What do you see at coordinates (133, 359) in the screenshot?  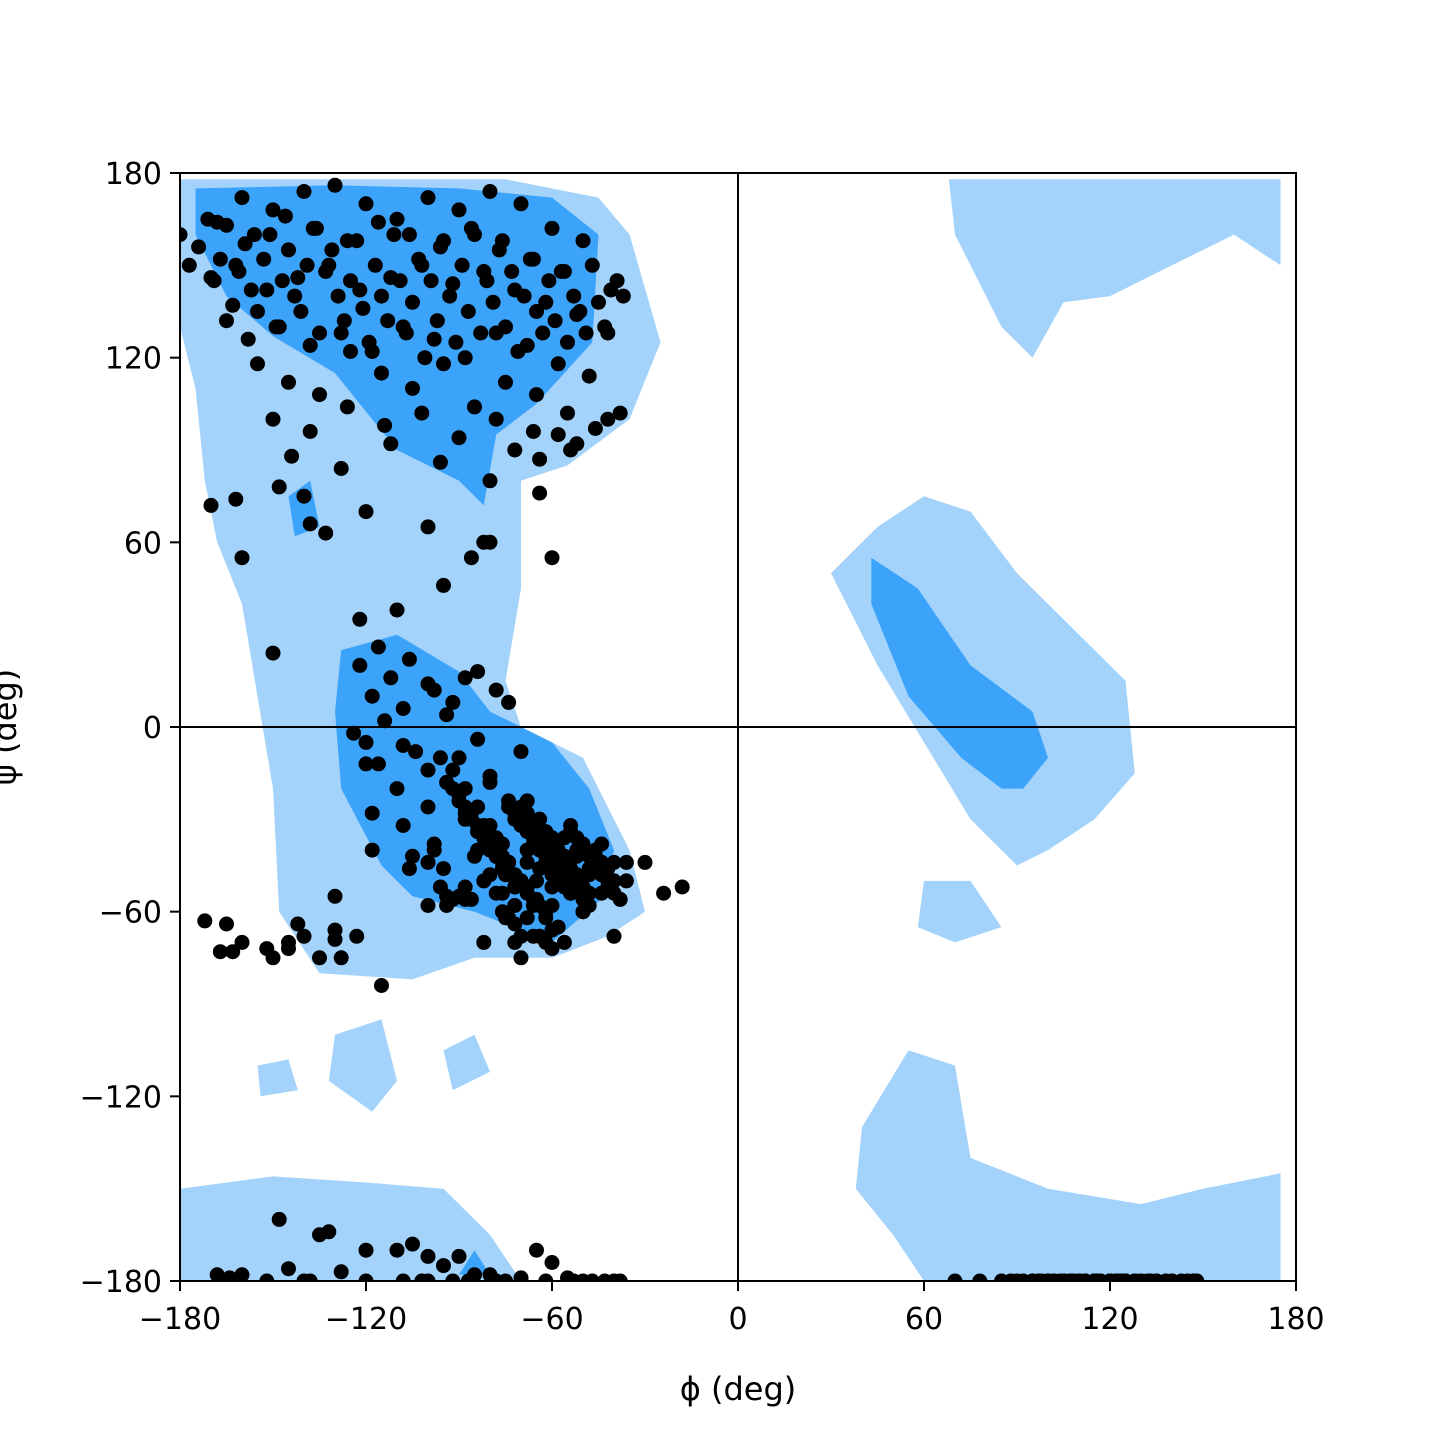 I see `y-tick-label: 120` at bounding box center [133, 359].